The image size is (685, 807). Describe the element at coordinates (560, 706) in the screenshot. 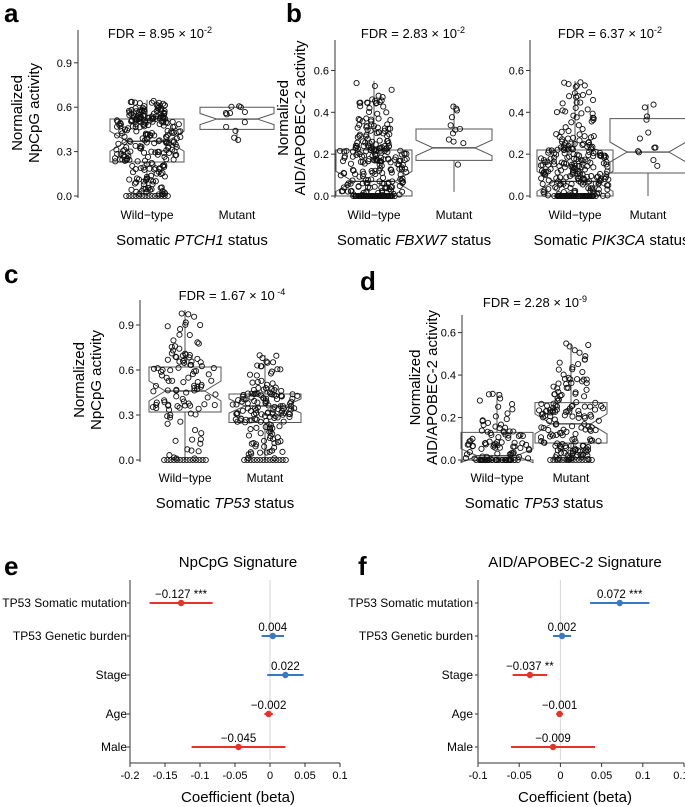

I see `coefficient-label: −0.001` at that location.